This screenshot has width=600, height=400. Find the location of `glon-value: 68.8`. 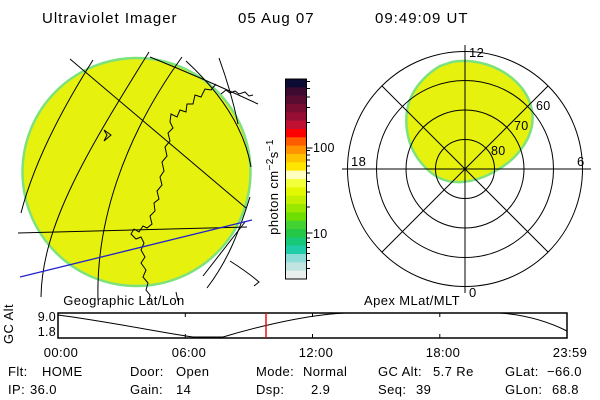

glon-value: 68.8 is located at coordinates (565, 389).